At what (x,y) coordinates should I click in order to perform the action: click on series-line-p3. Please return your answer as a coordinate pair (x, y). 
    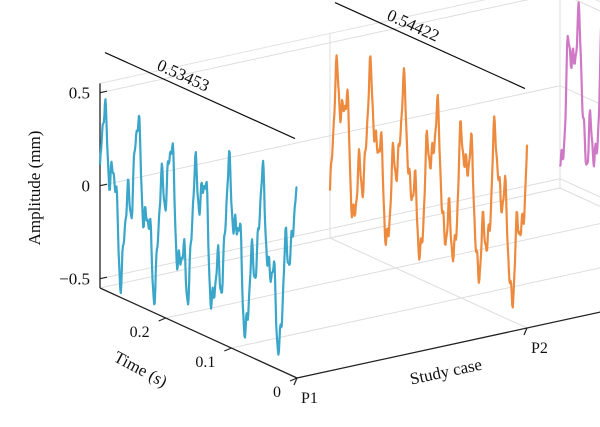
    Looking at the image, I should click on (579, 84).